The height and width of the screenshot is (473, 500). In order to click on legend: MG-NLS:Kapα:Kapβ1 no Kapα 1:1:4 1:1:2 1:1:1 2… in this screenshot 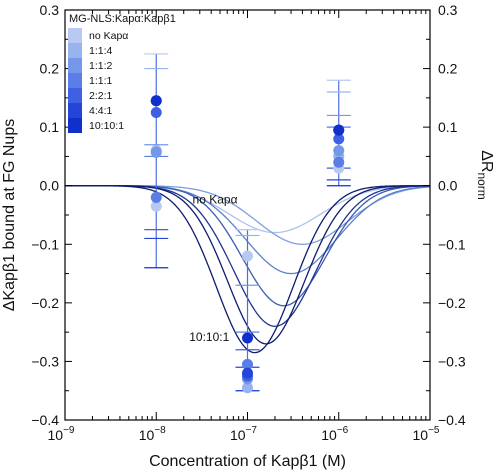, I will do `click(122, 73)`.